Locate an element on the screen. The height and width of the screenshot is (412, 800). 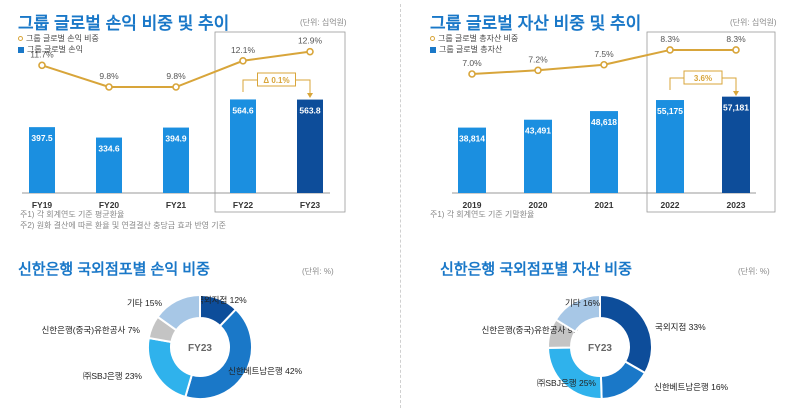
x-tick-label: FY19 is located at coordinates (42, 205).